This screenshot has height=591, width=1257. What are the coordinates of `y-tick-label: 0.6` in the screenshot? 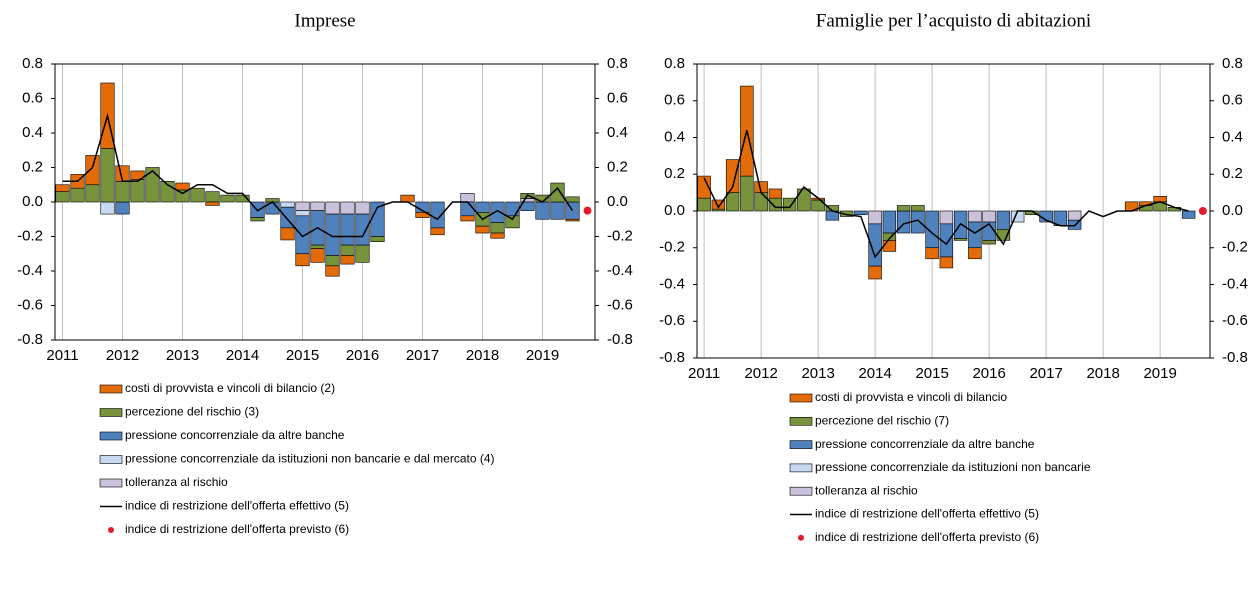 It's located at (1232, 100).